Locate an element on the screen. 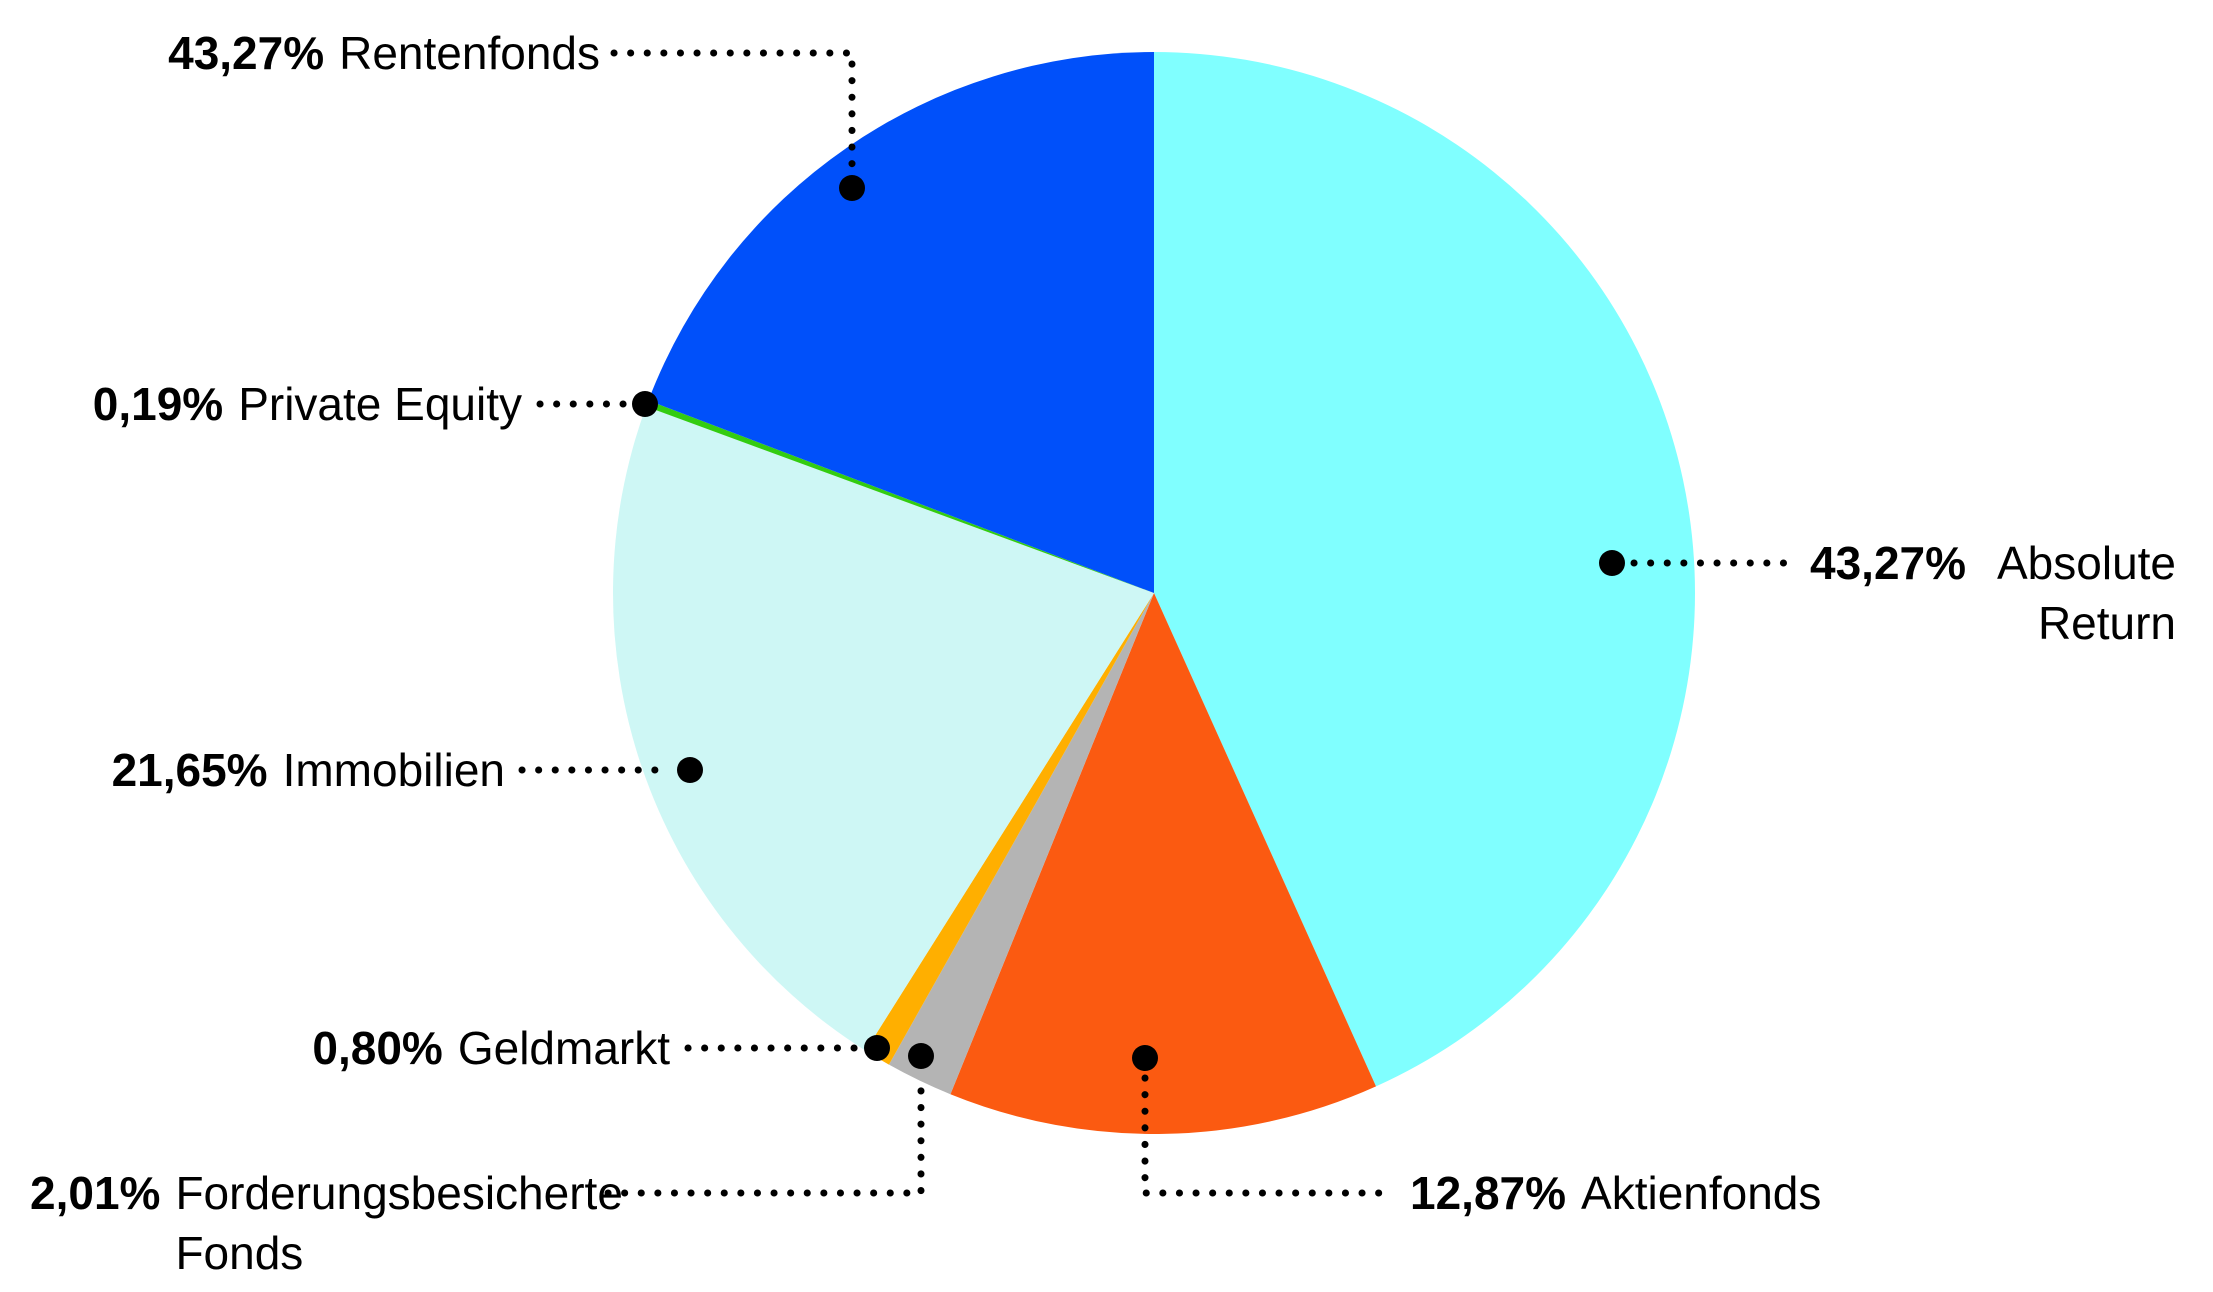 The image size is (2213, 1292). percent-value: 0,19% is located at coordinates (158, 404).